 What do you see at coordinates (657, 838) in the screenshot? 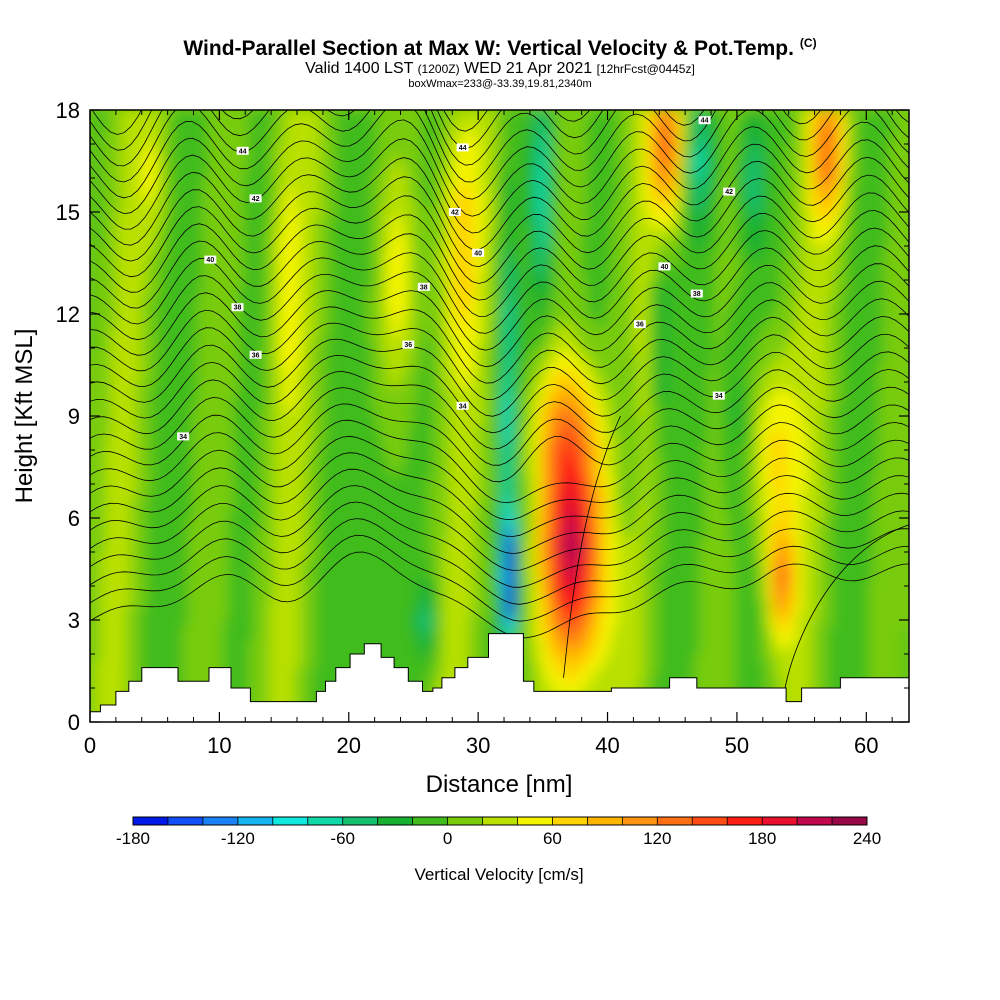
I see `colorbar-tick-label: 120` at bounding box center [657, 838].